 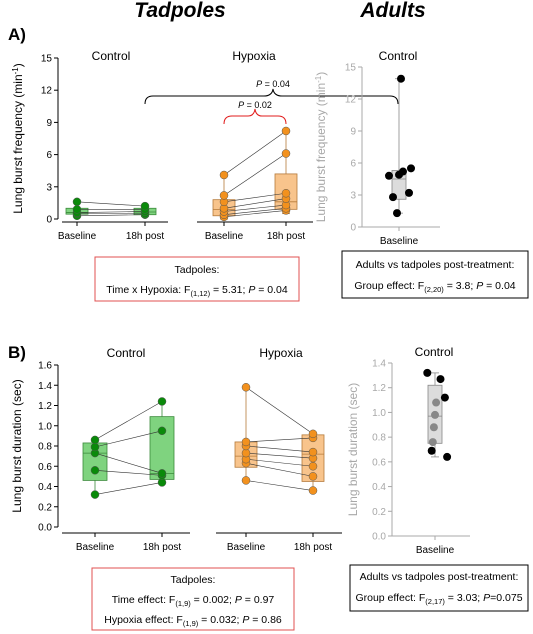 What do you see at coordinates (45, 386) in the screenshot?
I see `y-tick-label: 1.4` at bounding box center [45, 386].